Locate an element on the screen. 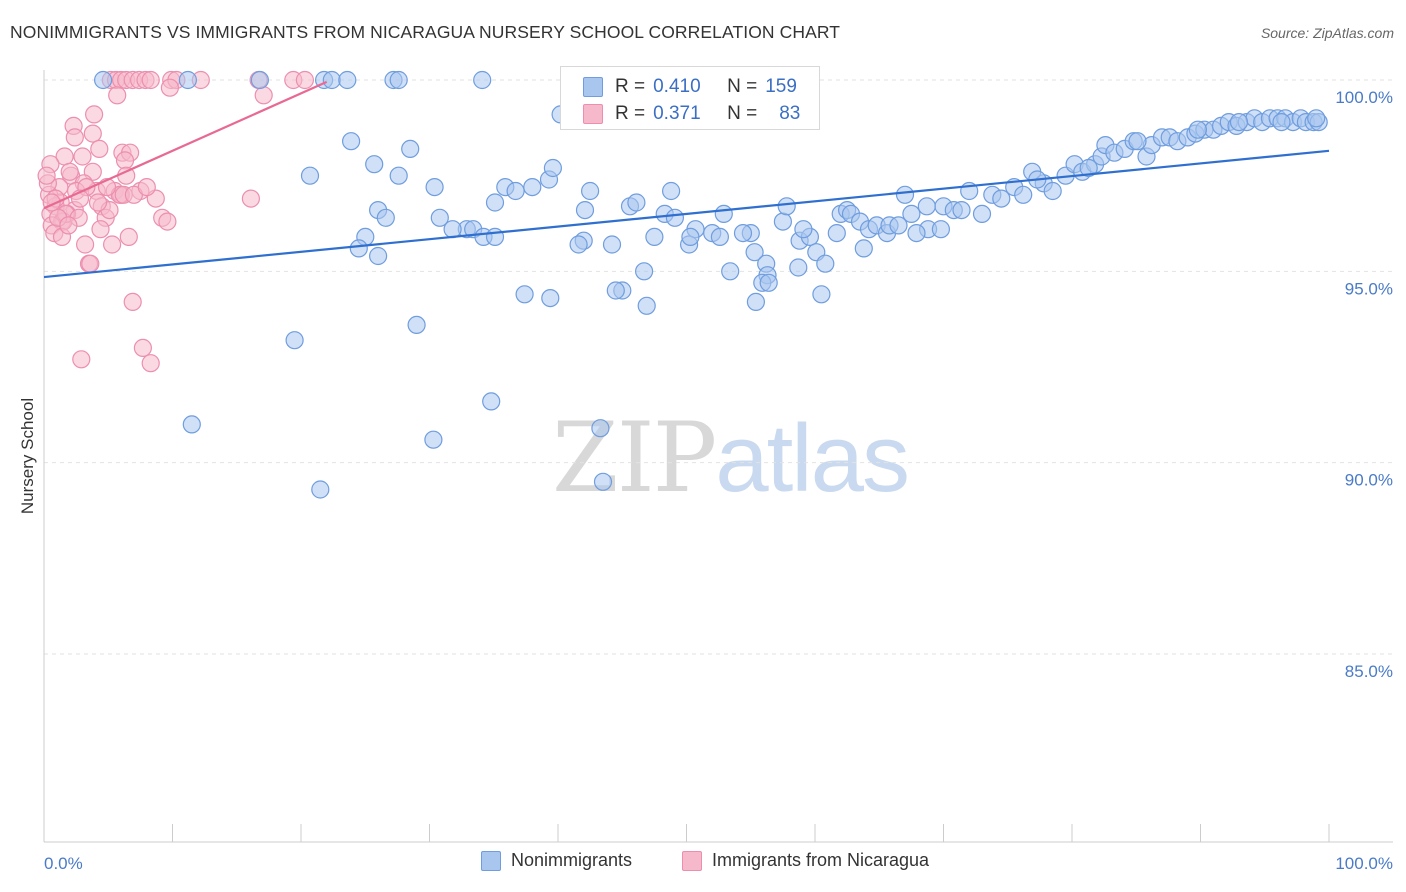  stats-row-blue: R = 0.410 N = 159 is located at coordinates (690, 87).